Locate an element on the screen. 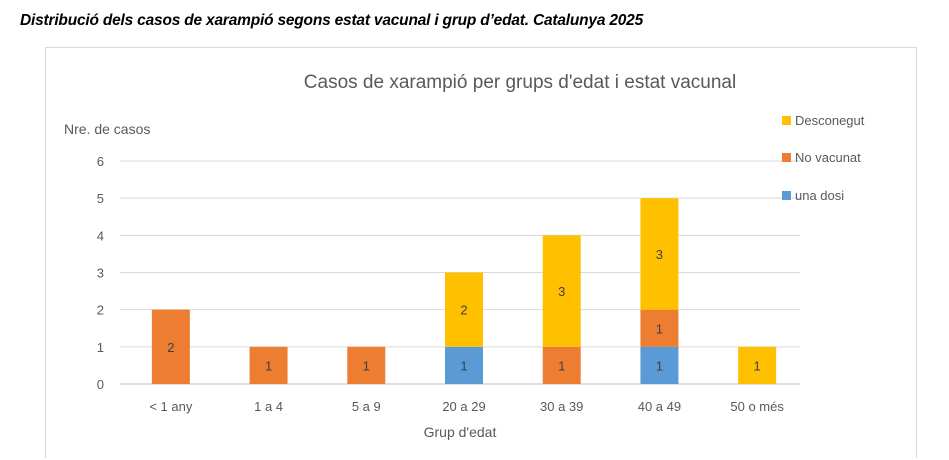 The width and height of the screenshot is (949, 460). y-tick-label: 4 is located at coordinates (100, 235).